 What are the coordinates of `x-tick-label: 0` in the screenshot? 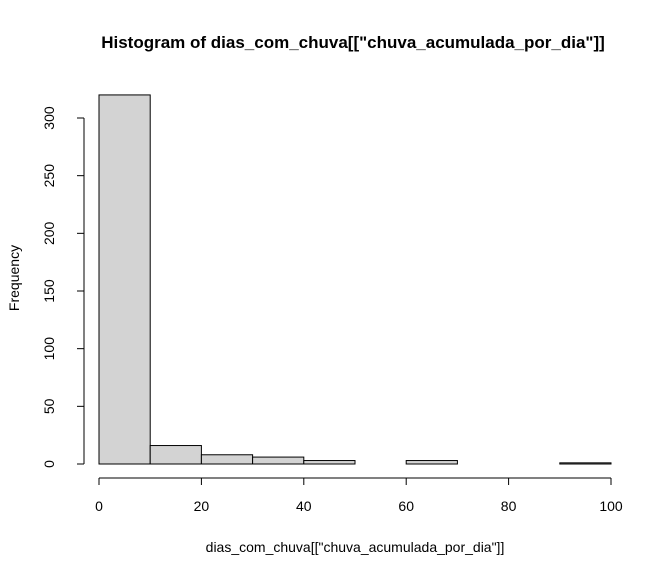 It's located at (99, 506).